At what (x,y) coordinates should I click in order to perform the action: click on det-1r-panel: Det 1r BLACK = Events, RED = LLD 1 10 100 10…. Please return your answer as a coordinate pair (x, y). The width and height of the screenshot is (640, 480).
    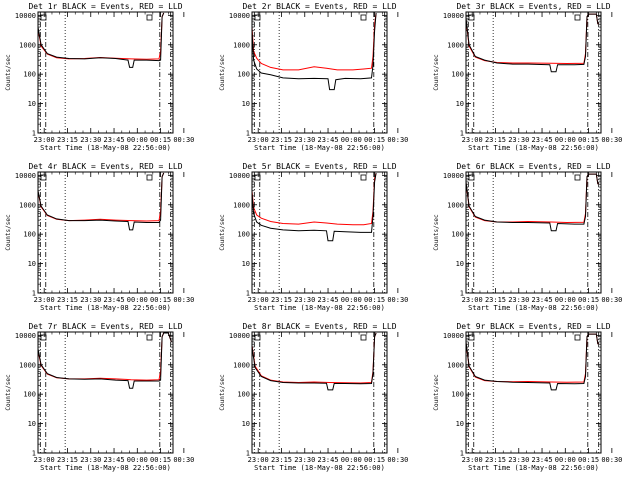
    Looking at the image, I should click on (99, 77).